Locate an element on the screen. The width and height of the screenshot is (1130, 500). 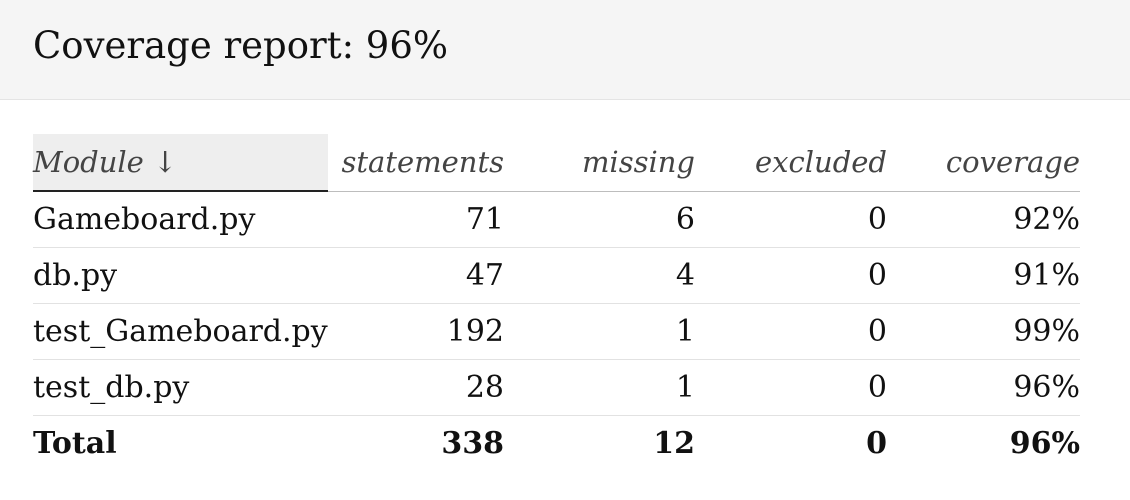
module-link: db.py is located at coordinates (180, 275).